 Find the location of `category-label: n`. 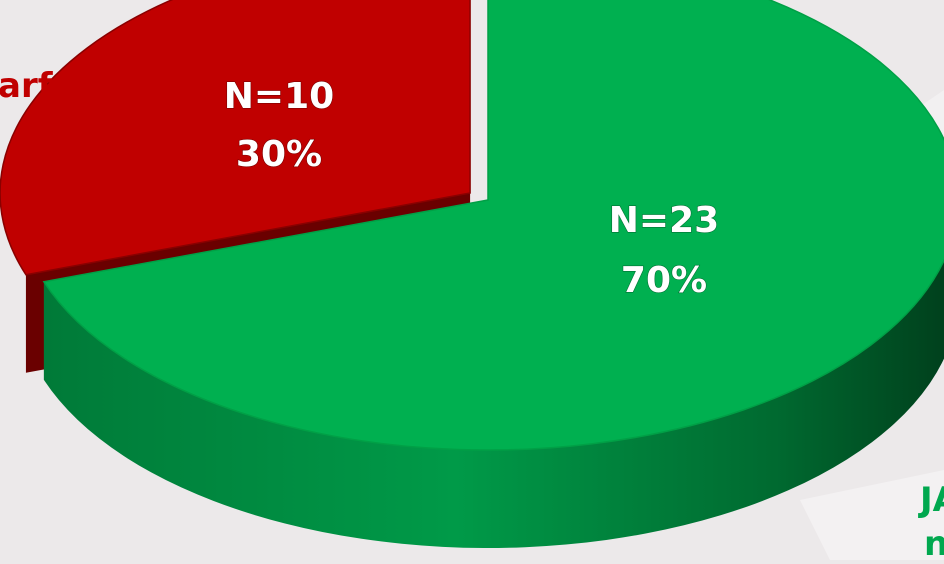

category-label: n is located at coordinates (934, 544).